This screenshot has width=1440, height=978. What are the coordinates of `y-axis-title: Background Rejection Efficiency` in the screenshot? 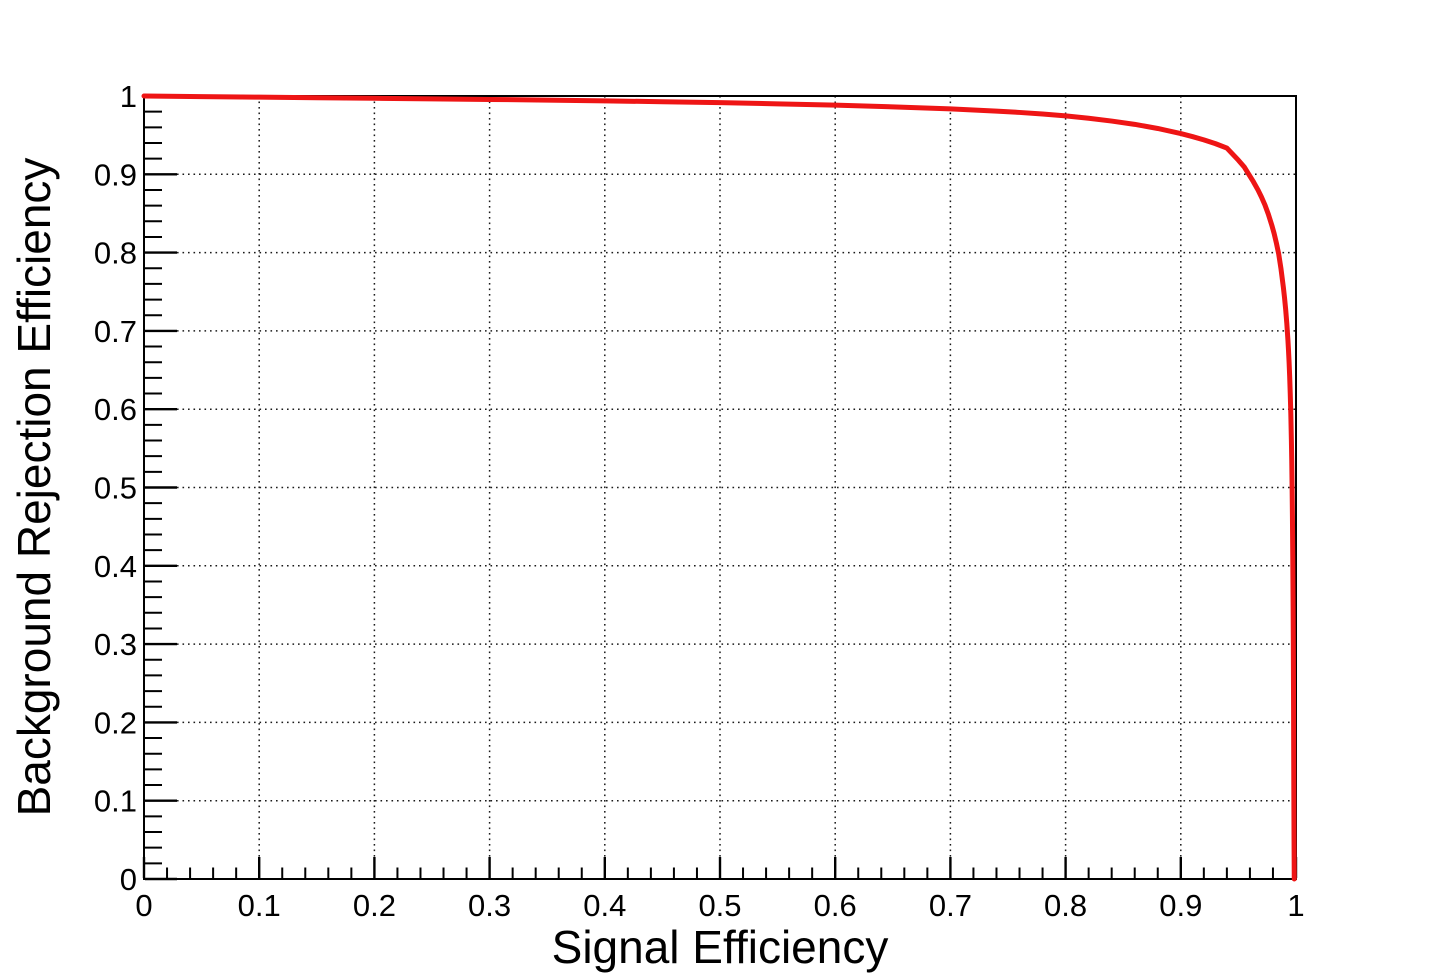 It's located at (34, 487).